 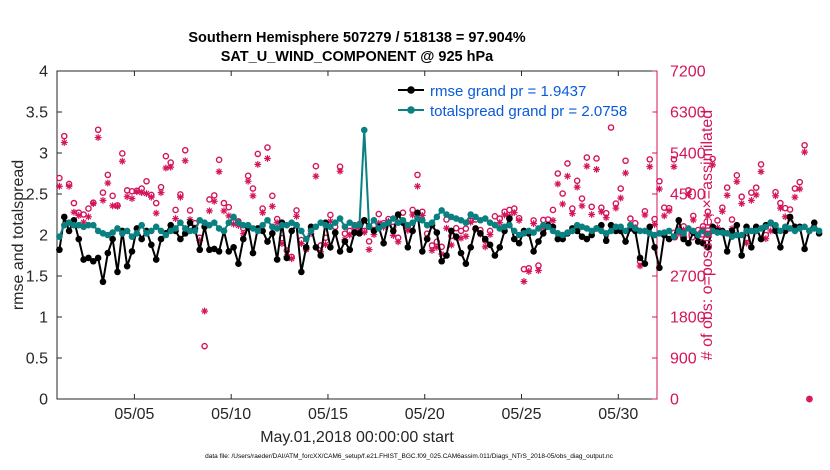 I want to click on legend-marker-rmse, so click(x=411, y=90).